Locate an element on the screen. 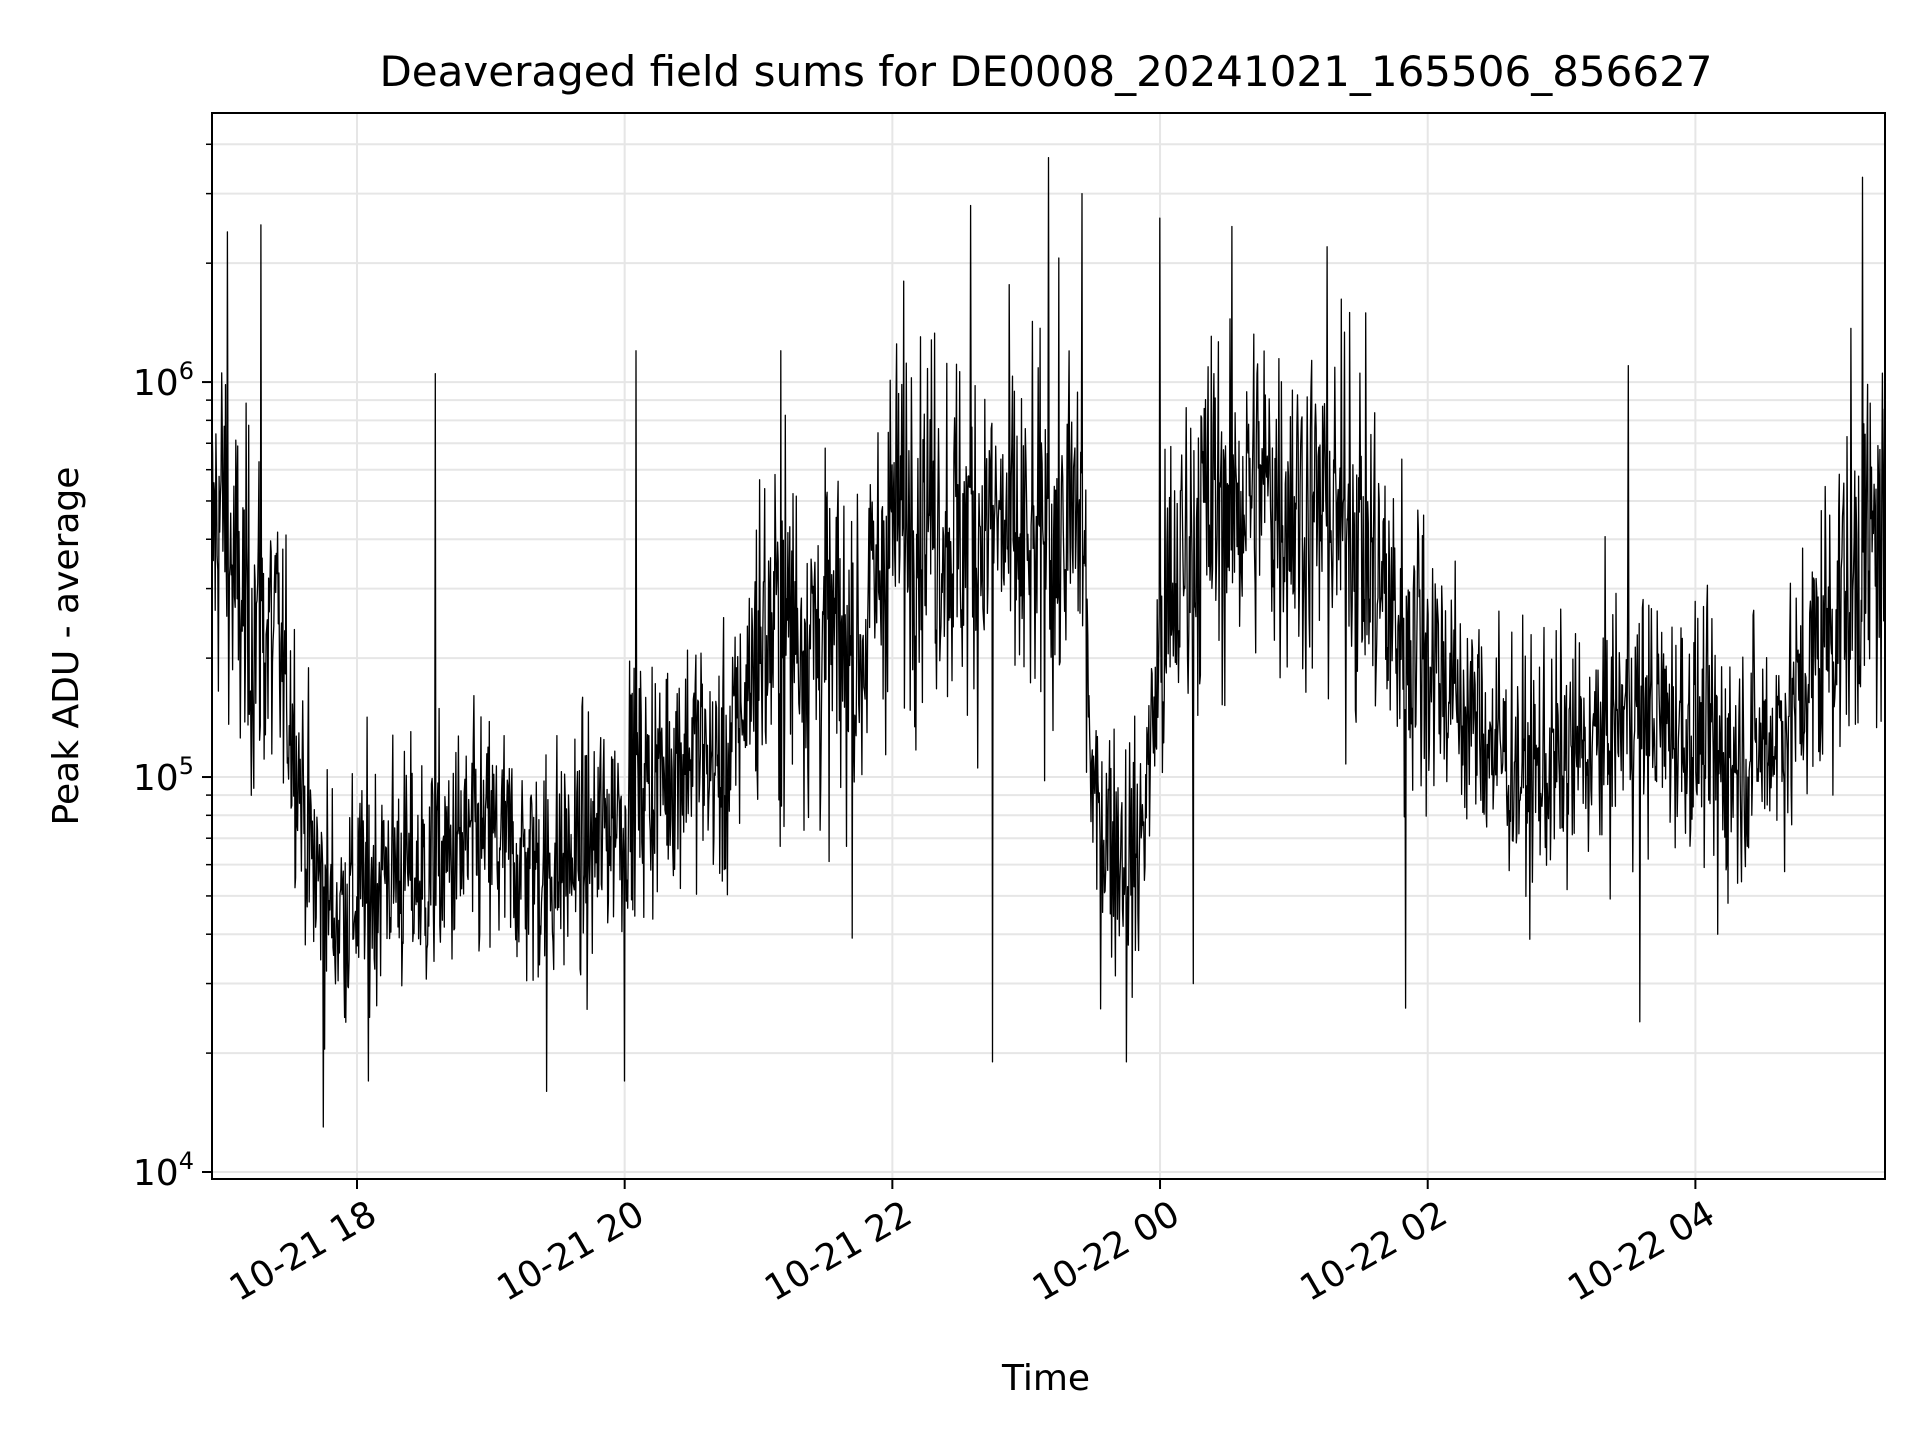  y-tick-exponent: 4 is located at coordinates (186, 1161).